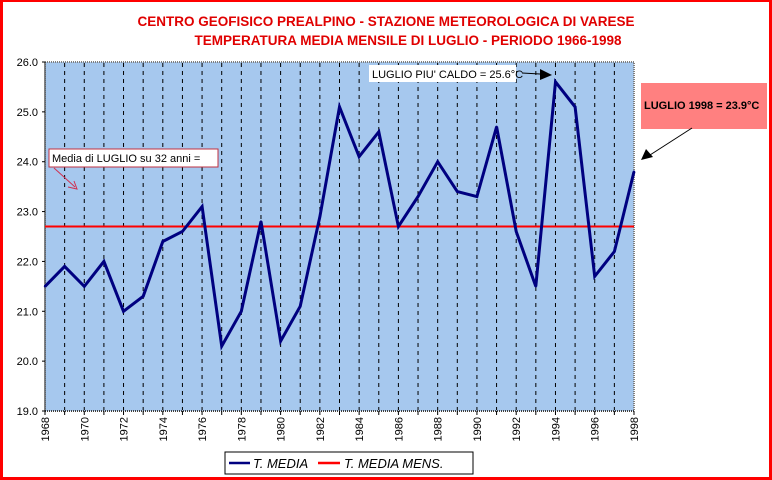 This screenshot has height=480, width=772. Describe the element at coordinates (27, 362) in the screenshot. I see `y-tick-label: 20.0` at that location.